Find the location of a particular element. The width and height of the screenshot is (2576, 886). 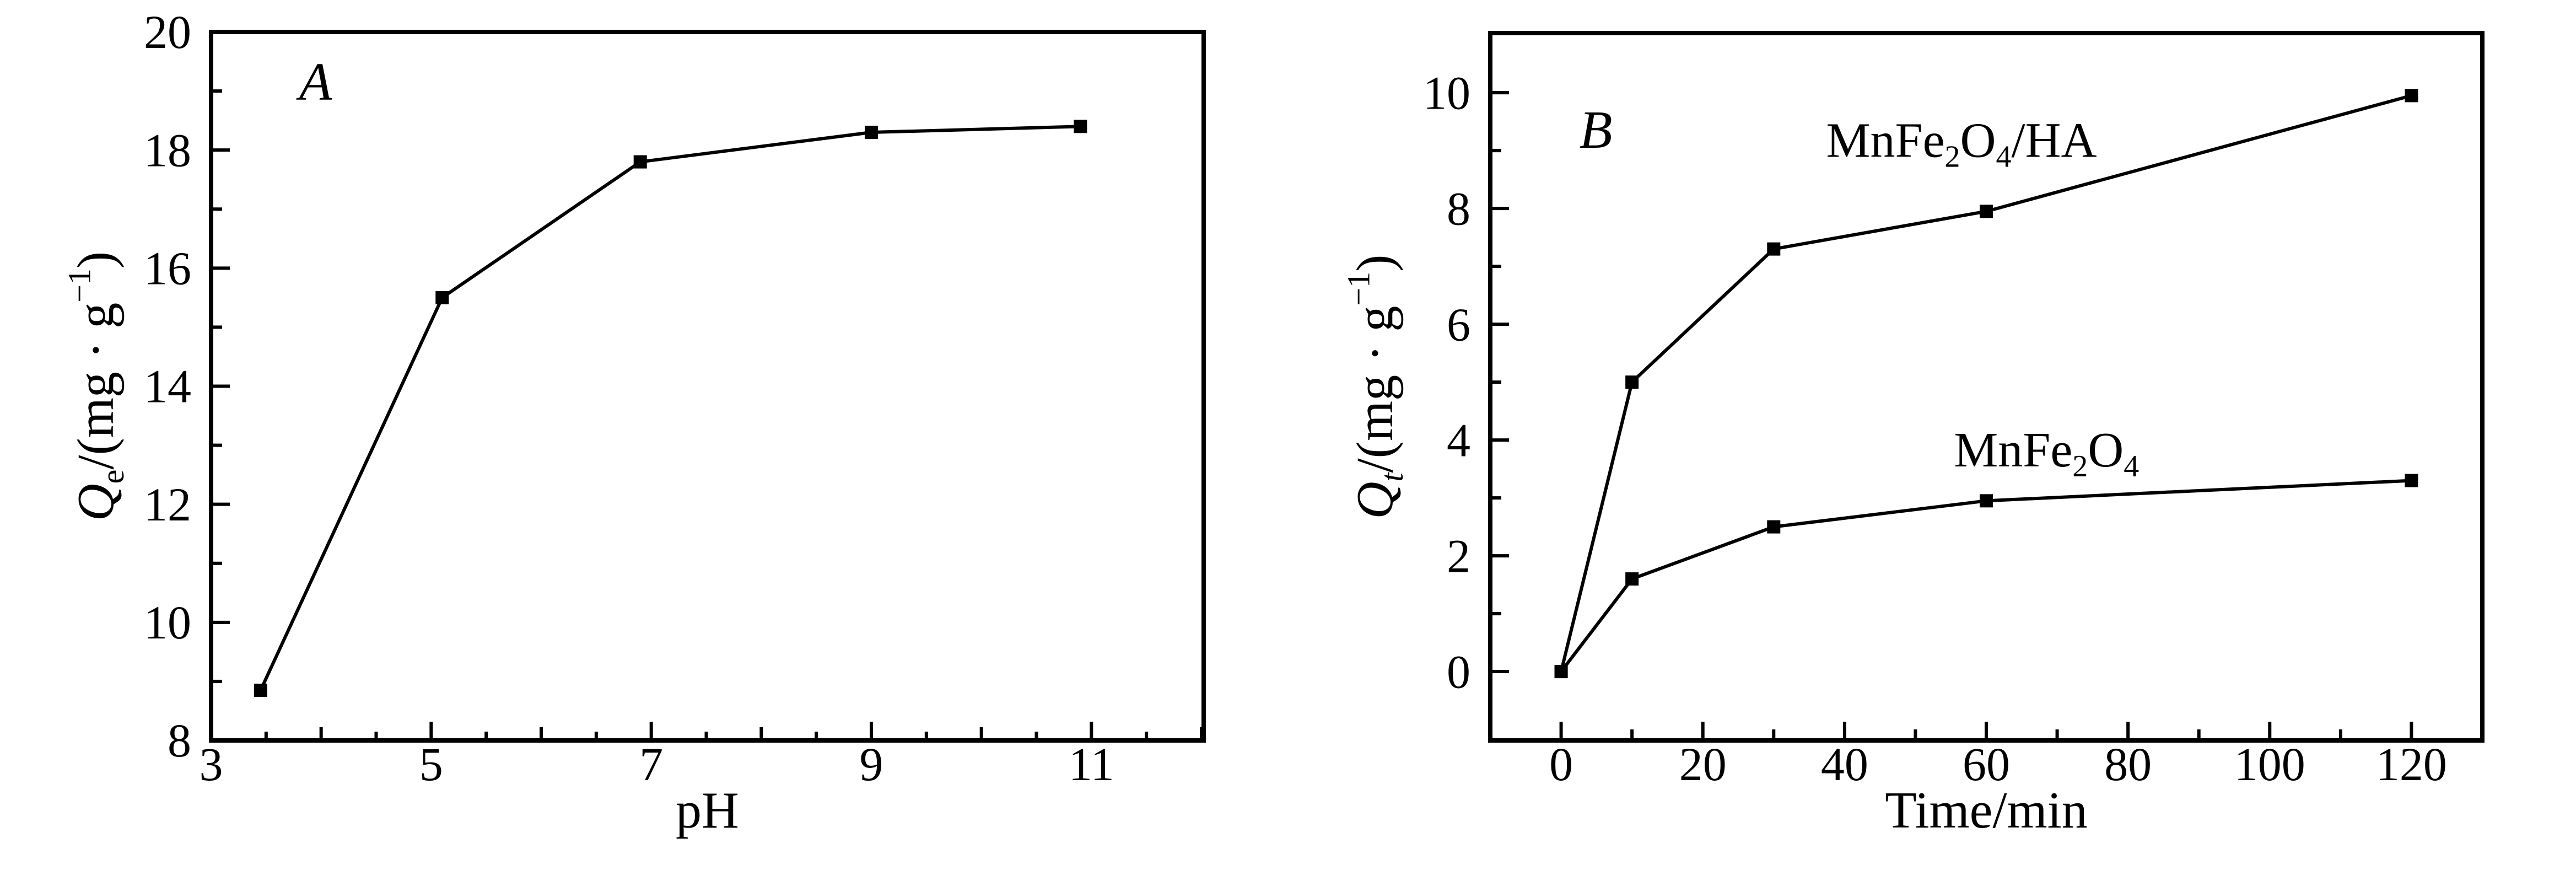

chart-B-y-tick-label: 8 is located at coordinates (1459, 208).